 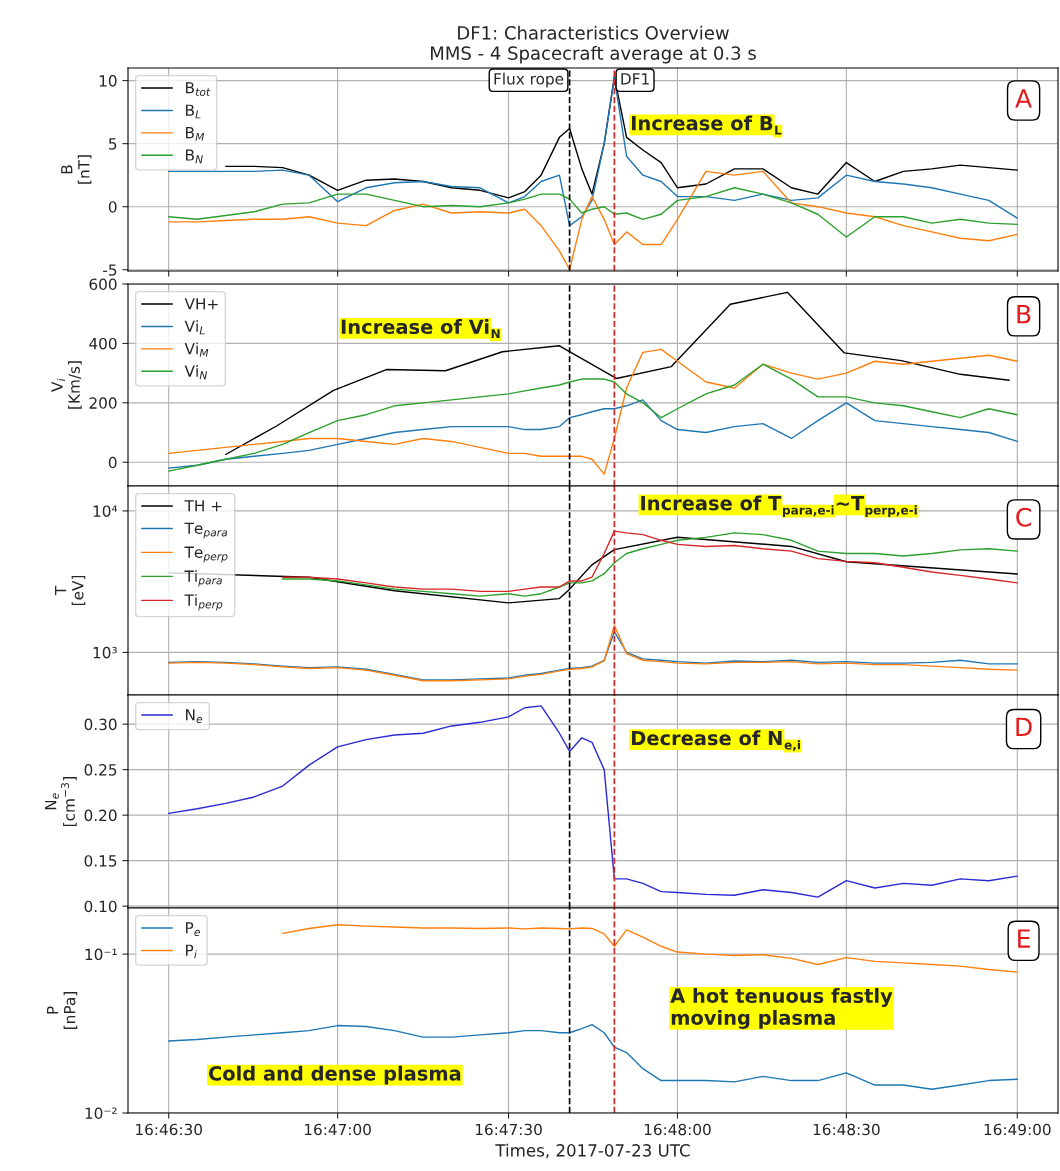 I want to click on legend-label: P$_{e}$, so click(x=193, y=929).